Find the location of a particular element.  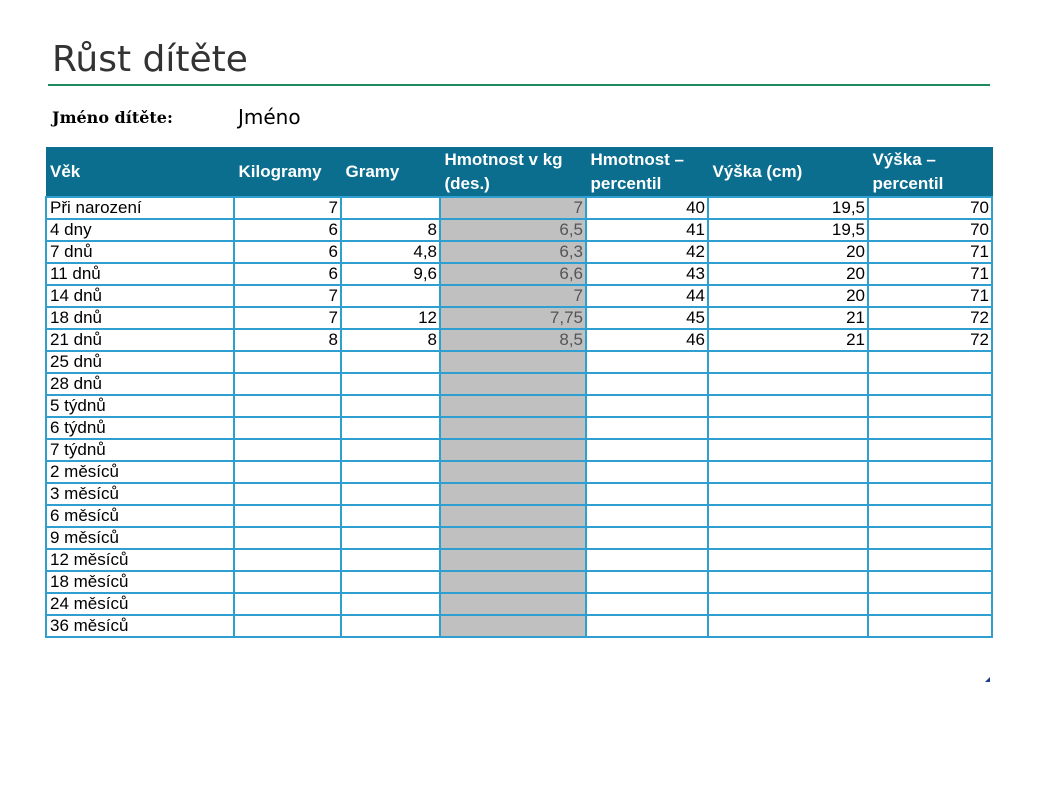

age-cell: 21 dnů is located at coordinates (140, 340).